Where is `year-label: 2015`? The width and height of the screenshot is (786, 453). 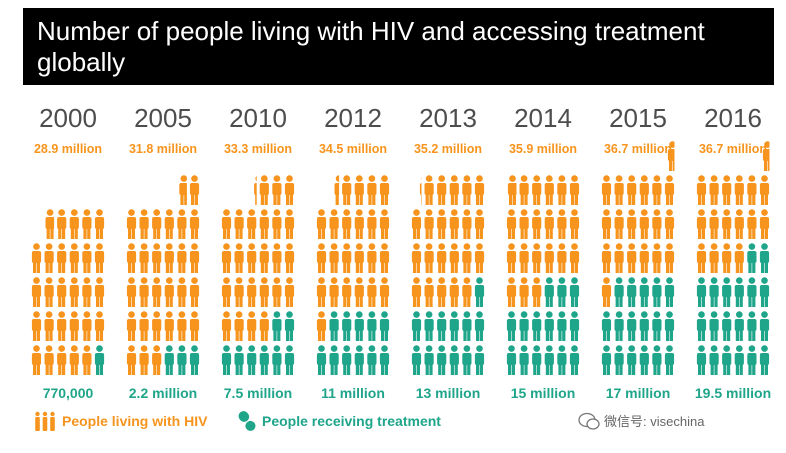 year-label: 2015 is located at coordinates (638, 118).